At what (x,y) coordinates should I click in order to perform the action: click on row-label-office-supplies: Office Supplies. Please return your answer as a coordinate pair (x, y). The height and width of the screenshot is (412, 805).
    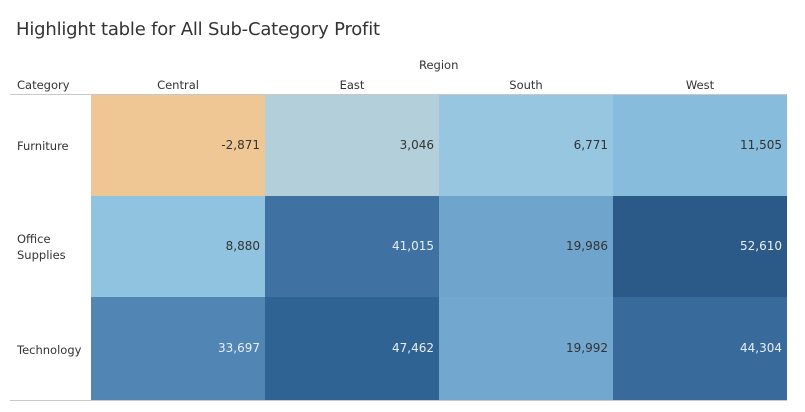
    Looking at the image, I should click on (41, 247).